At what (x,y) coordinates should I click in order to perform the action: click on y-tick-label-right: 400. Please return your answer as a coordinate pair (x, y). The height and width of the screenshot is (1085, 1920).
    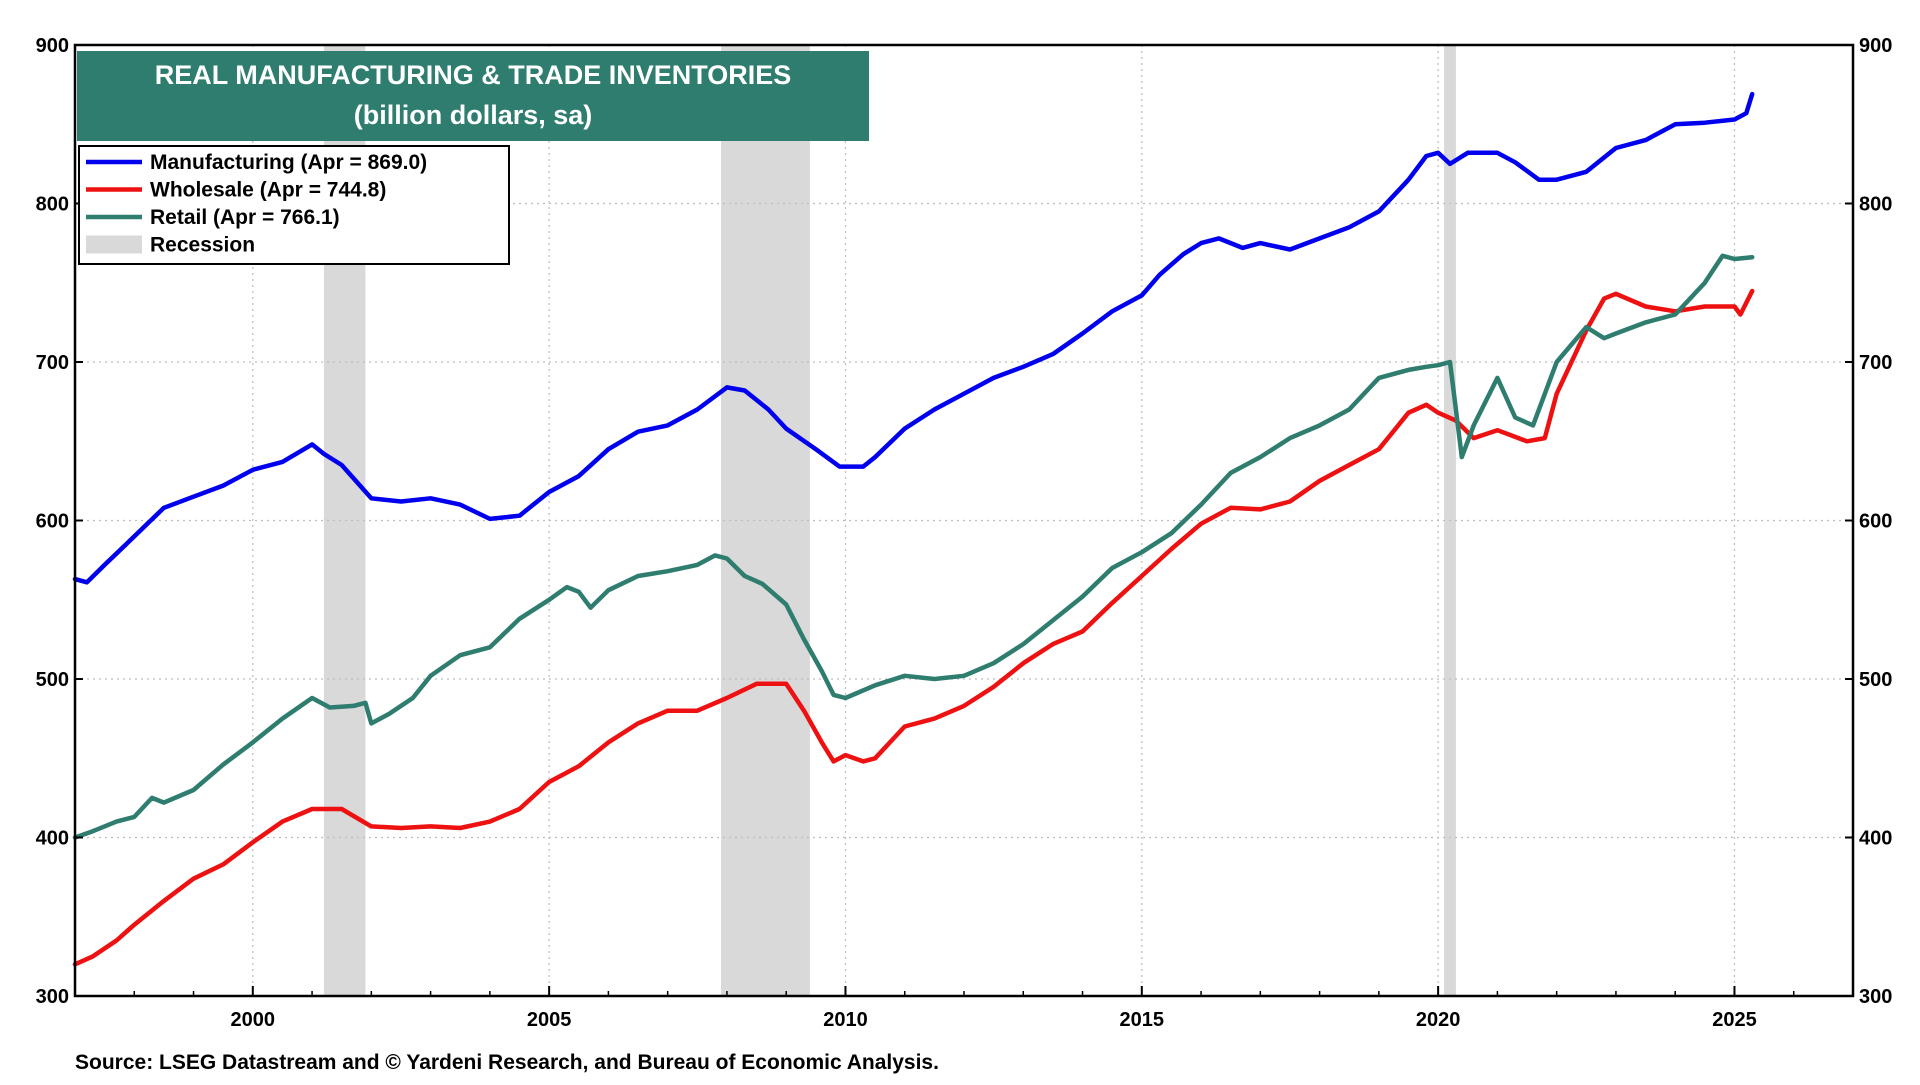
    Looking at the image, I should click on (1875, 839).